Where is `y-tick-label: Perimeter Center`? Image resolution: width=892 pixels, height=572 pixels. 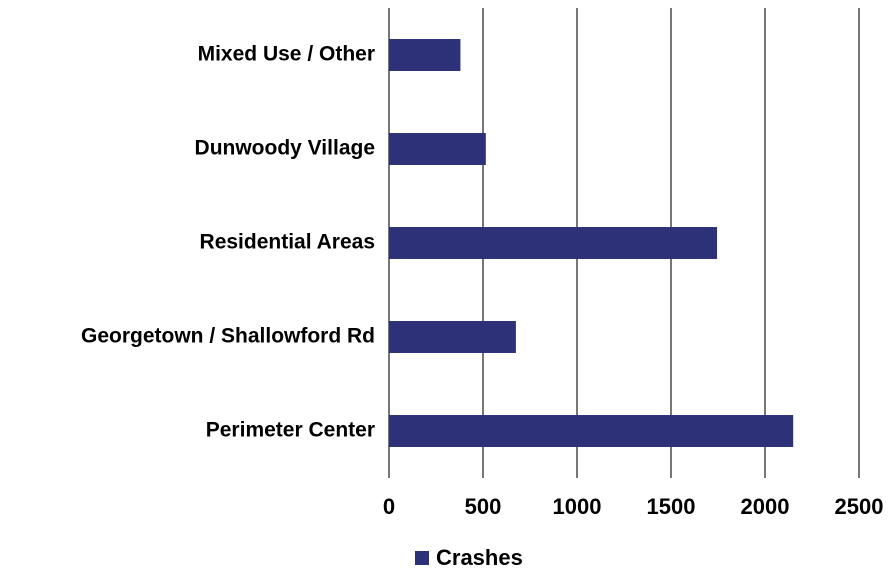 y-tick-label: Perimeter Center is located at coordinates (290, 430).